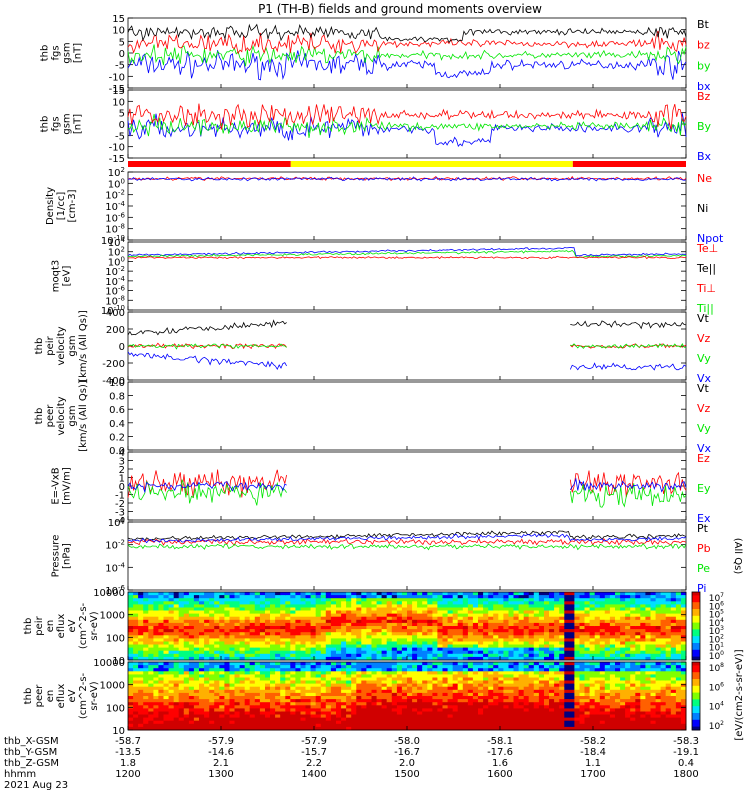 The width and height of the screenshot is (750, 800). I want to click on panel-efield, so click(407, 486).